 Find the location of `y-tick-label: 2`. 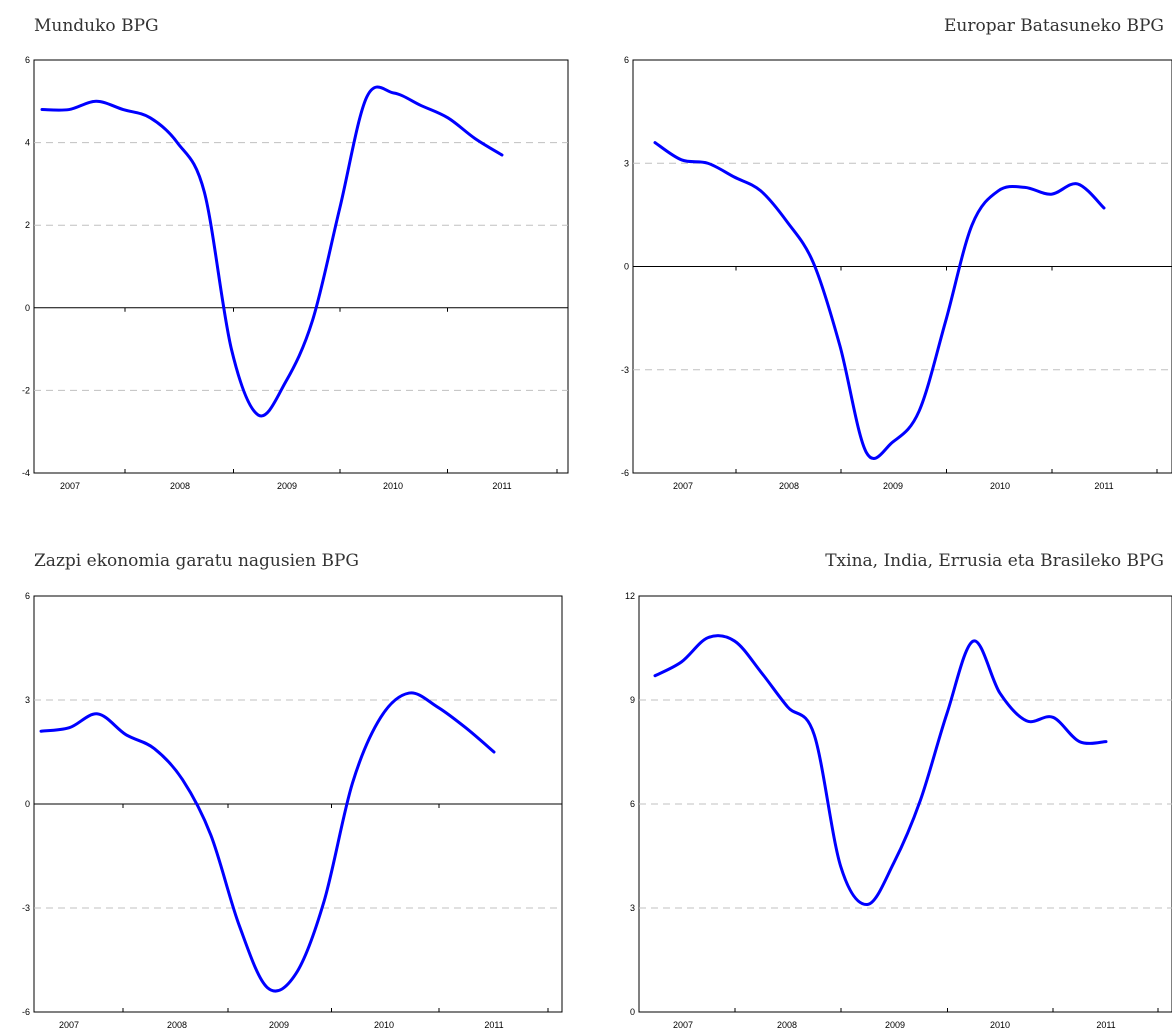

y-tick-label: 2 is located at coordinates (27, 225).